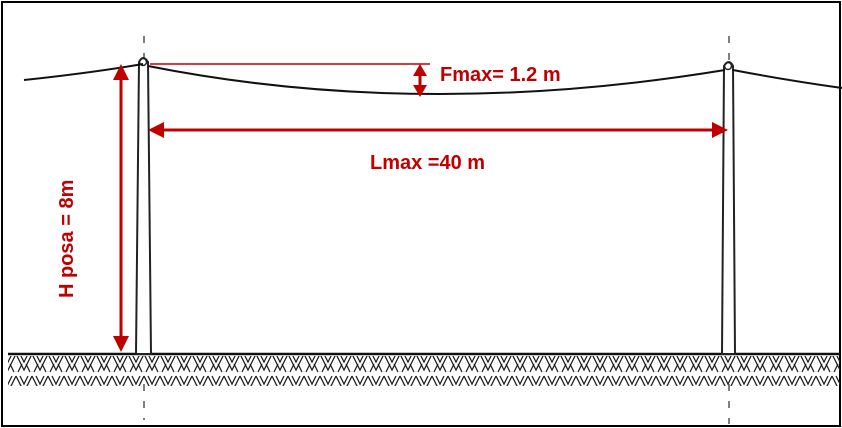 The width and height of the screenshot is (842, 428). Describe the element at coordinates (438, 130) in the screenshot. I see `span-arrow` at that location.